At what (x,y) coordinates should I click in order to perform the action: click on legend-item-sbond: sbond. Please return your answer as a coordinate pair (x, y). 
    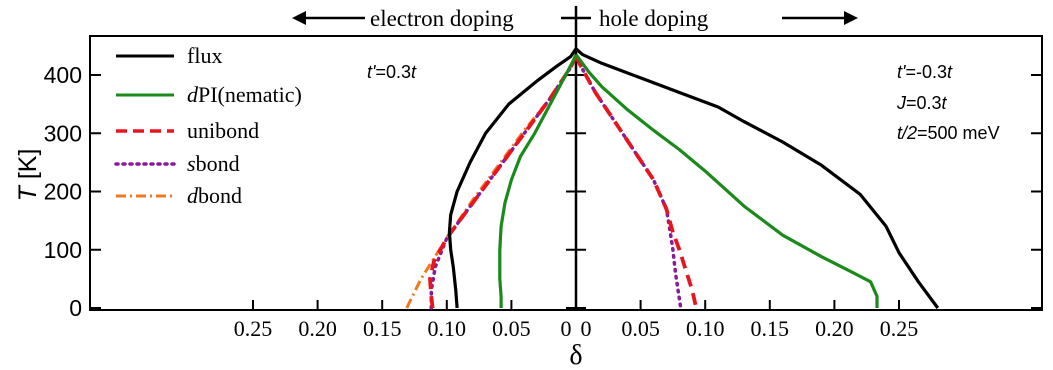
    Looking at the image, I should click on (177, 163).